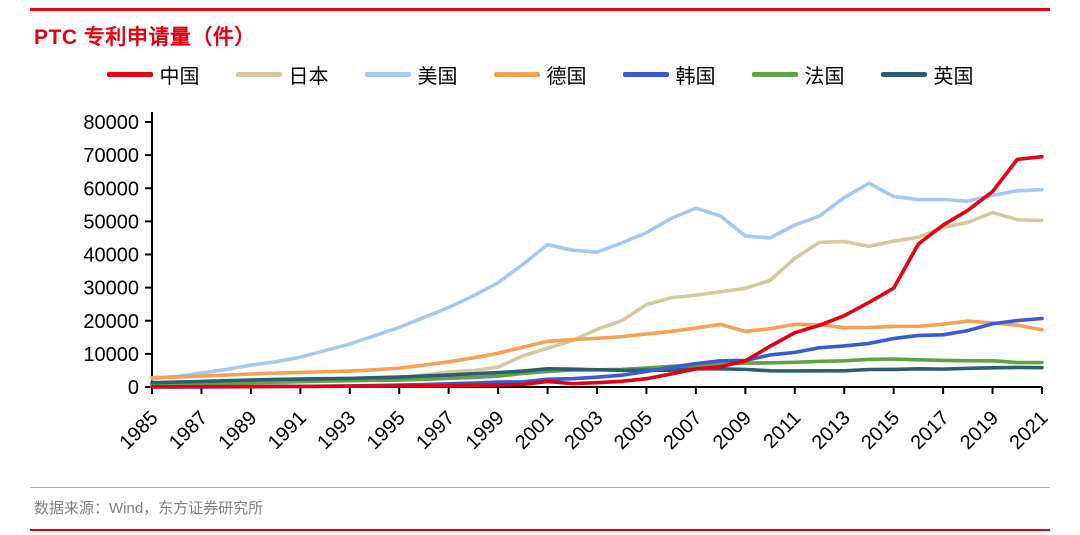  Describe the element at coordinates (237, 430) in the screenshot. I see `x-tick-label: 1989` at that location.